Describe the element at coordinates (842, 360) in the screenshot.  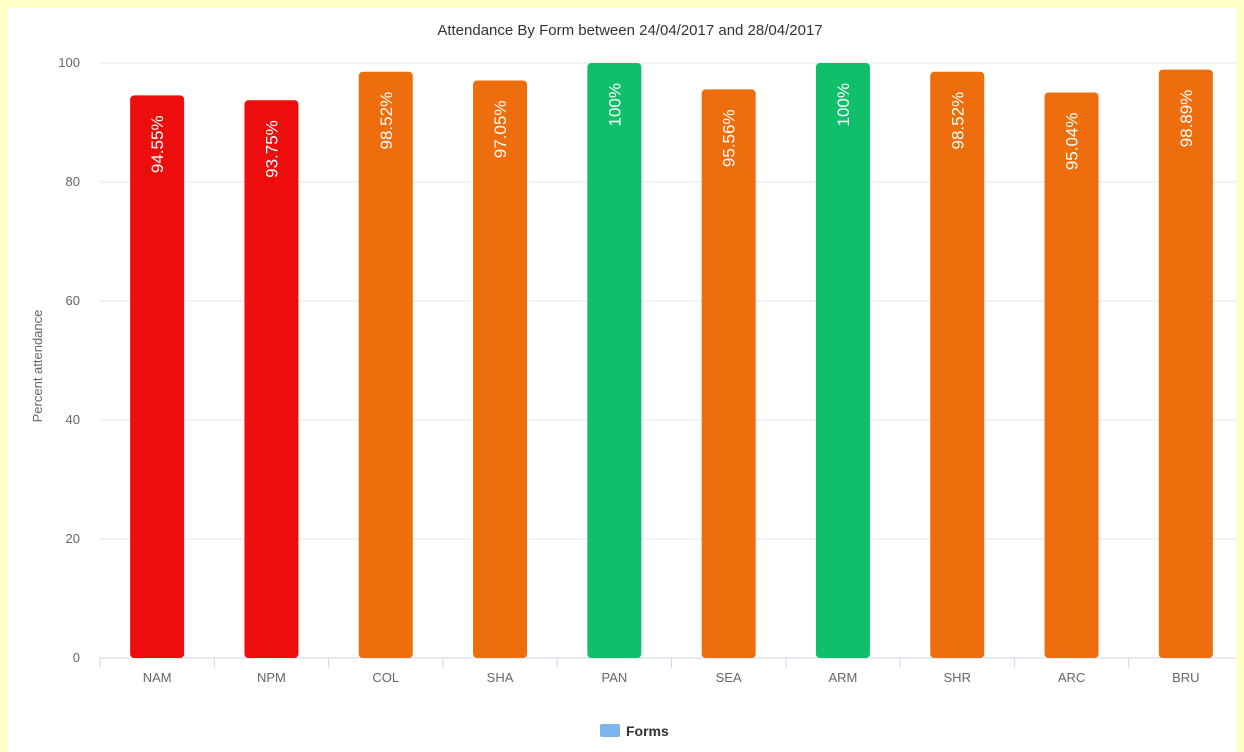
I see `bar-arm` at that location.